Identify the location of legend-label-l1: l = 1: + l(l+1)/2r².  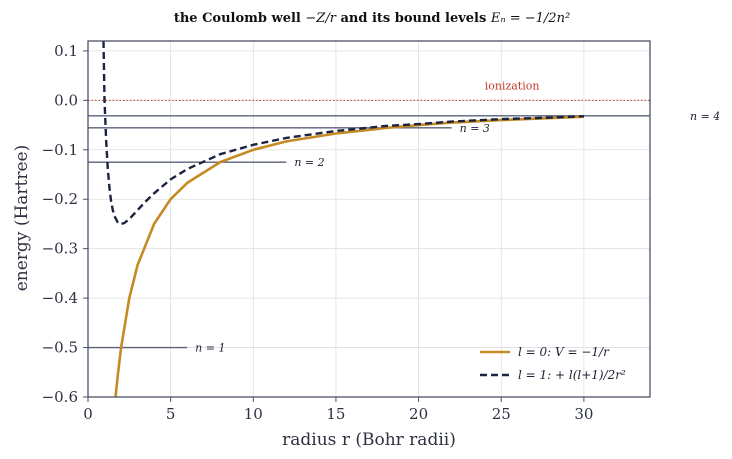
(572, 375).